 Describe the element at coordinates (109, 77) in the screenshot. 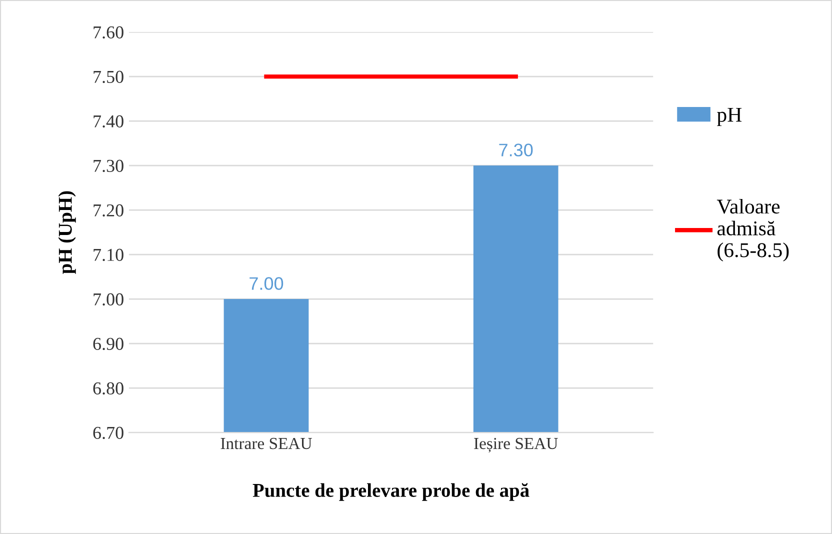

I see `y-tick-label: 7.50` at that location.